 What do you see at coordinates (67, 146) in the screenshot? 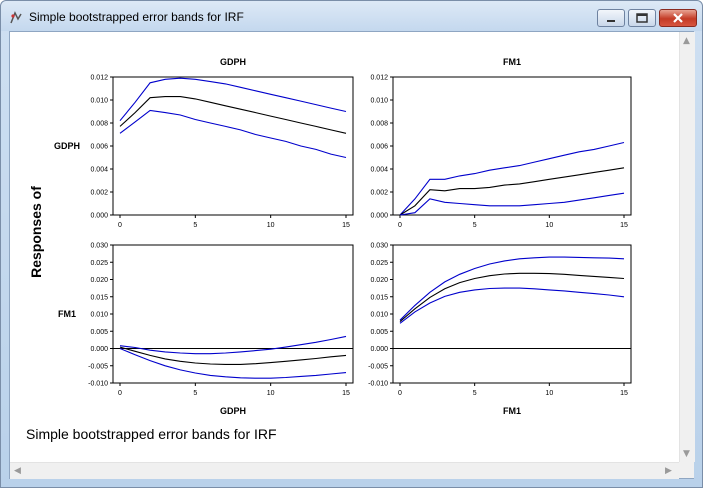
I see `row-label: GDPH` at bounding box center [67, 146].